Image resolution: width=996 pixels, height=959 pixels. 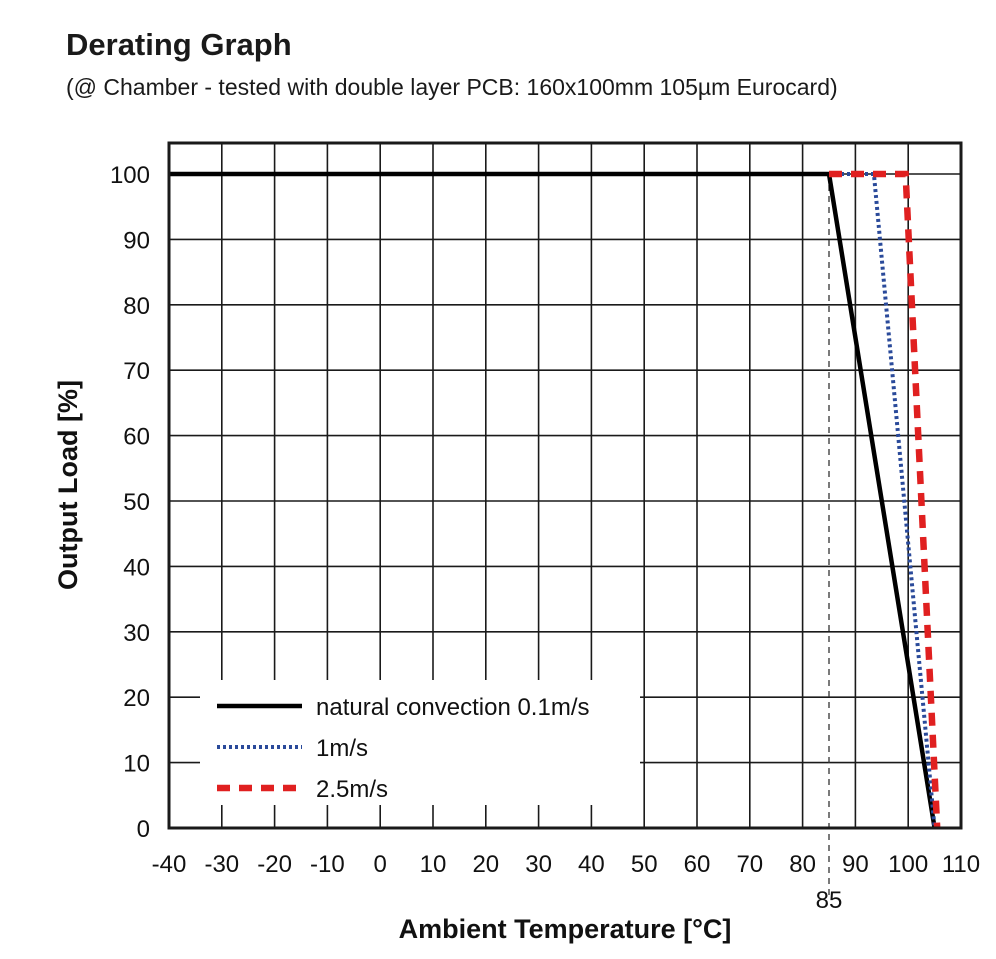 I want to click on legend-label-1: natural convection 0.1m/s, so click(x=452, y=707).